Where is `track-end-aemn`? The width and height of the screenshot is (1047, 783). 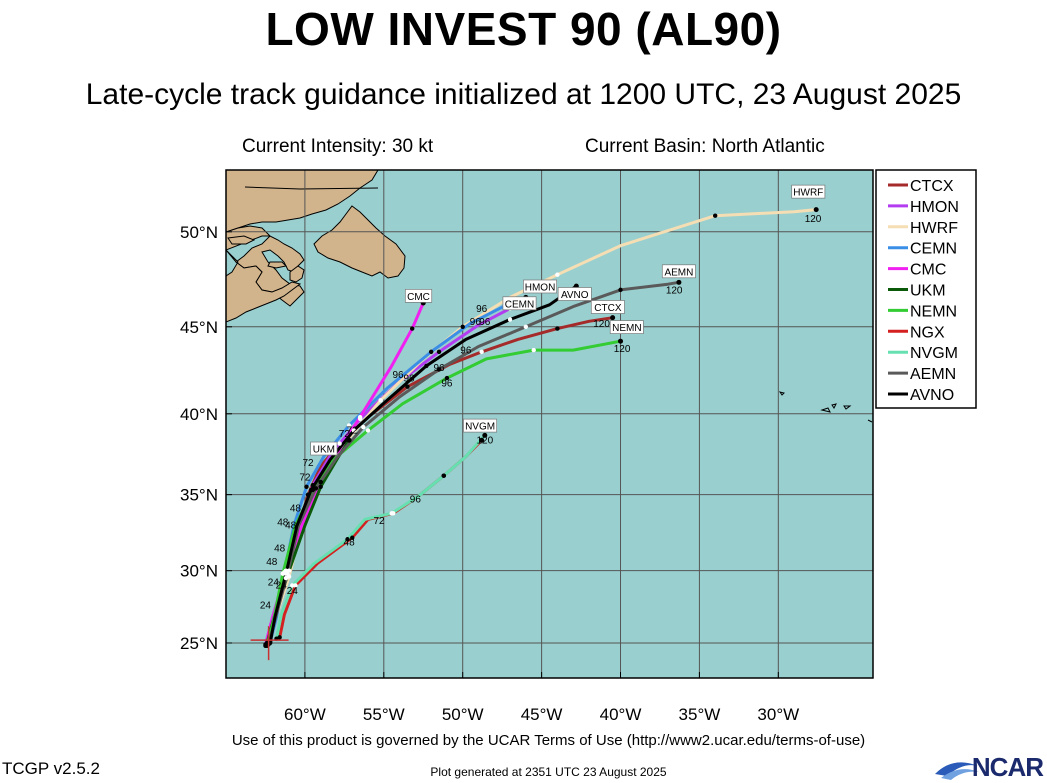 track-end-aemn is located at coordinates (679, 282).